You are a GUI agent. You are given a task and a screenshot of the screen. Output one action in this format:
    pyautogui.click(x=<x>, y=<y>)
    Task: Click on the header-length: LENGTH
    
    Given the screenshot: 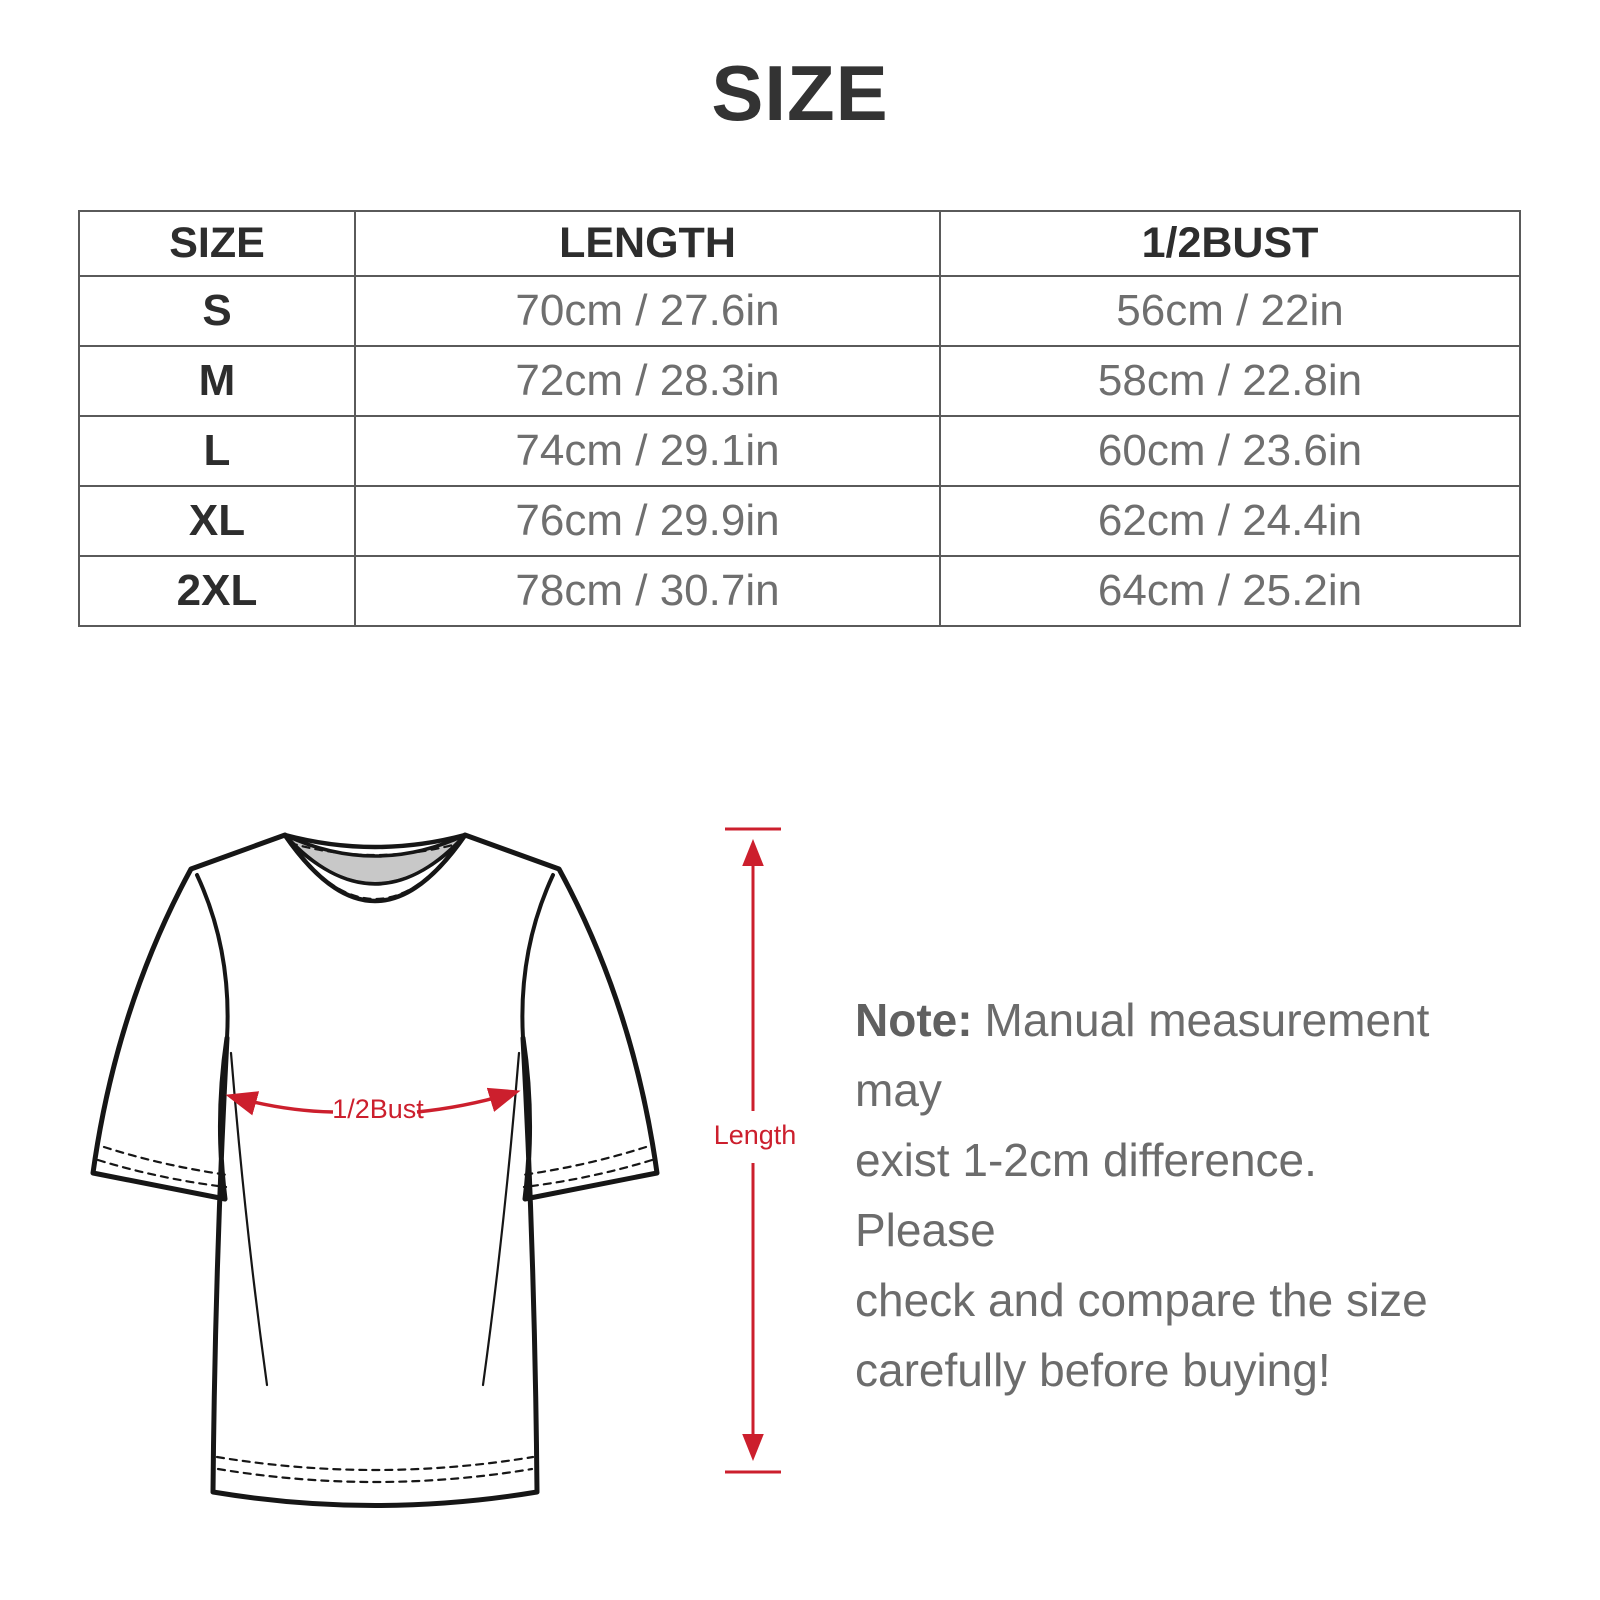 What is the action you would take?
    pyautogui.click(x=647, y=243)
    